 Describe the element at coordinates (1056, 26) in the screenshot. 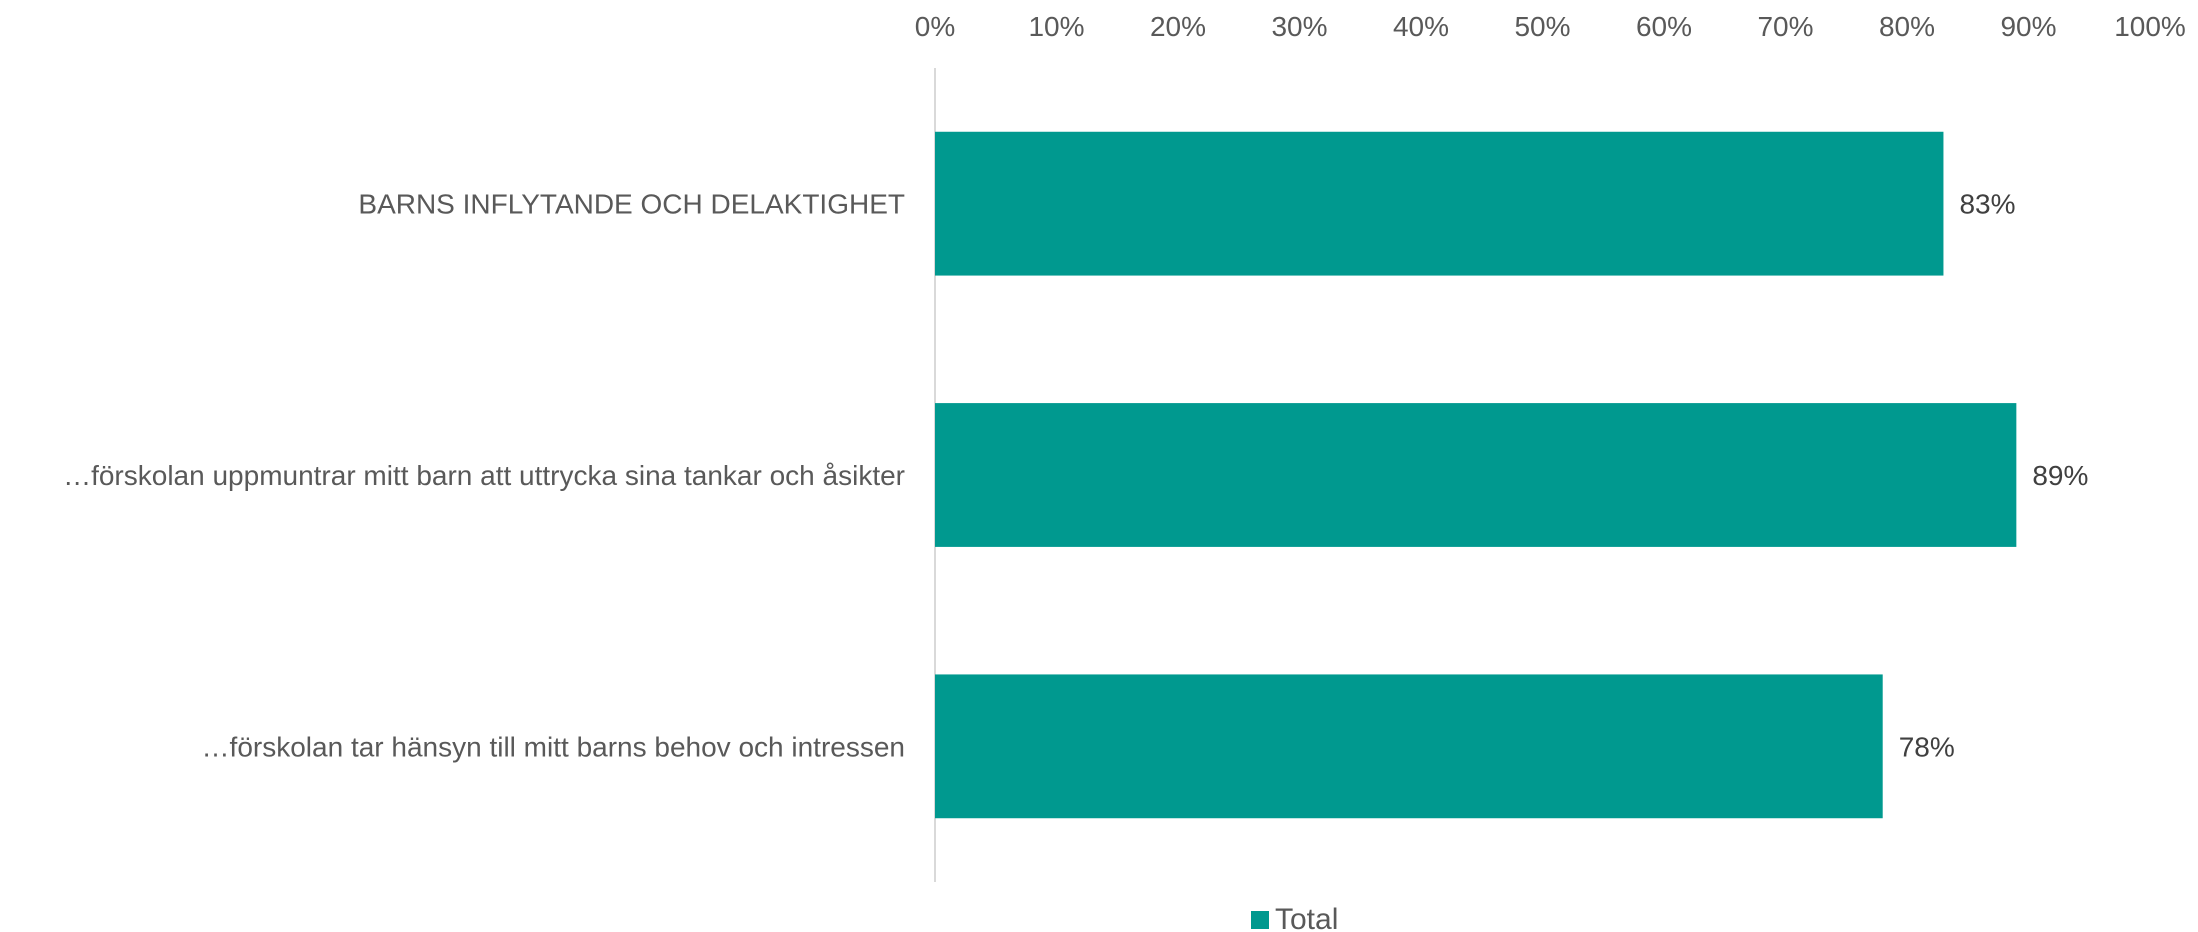

I see `x-tick-label: 10%` at that location.